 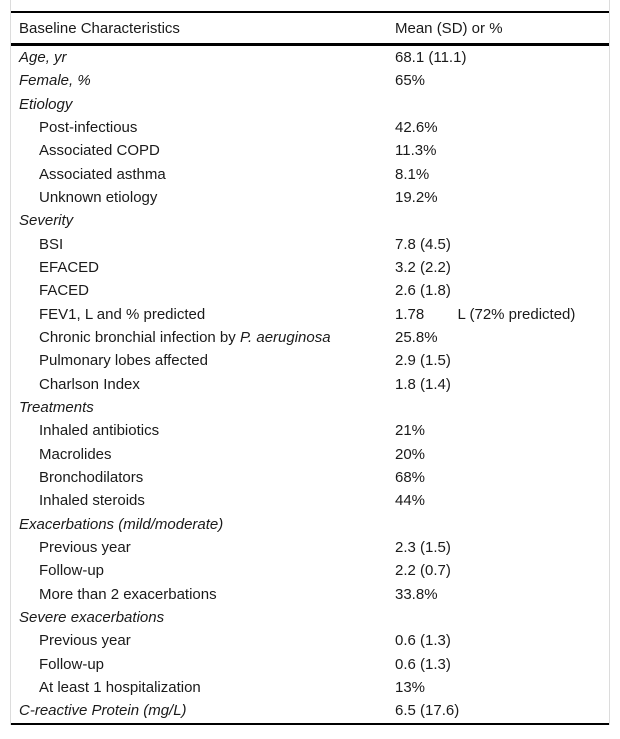 I want to click on row-label-text: At least 1 hospitalization, so click(x=120, y=688).